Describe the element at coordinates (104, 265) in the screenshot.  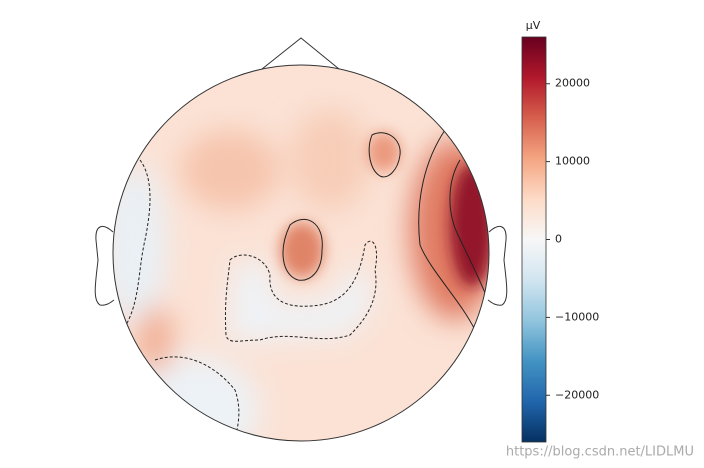
I see `left-ear` at that location.